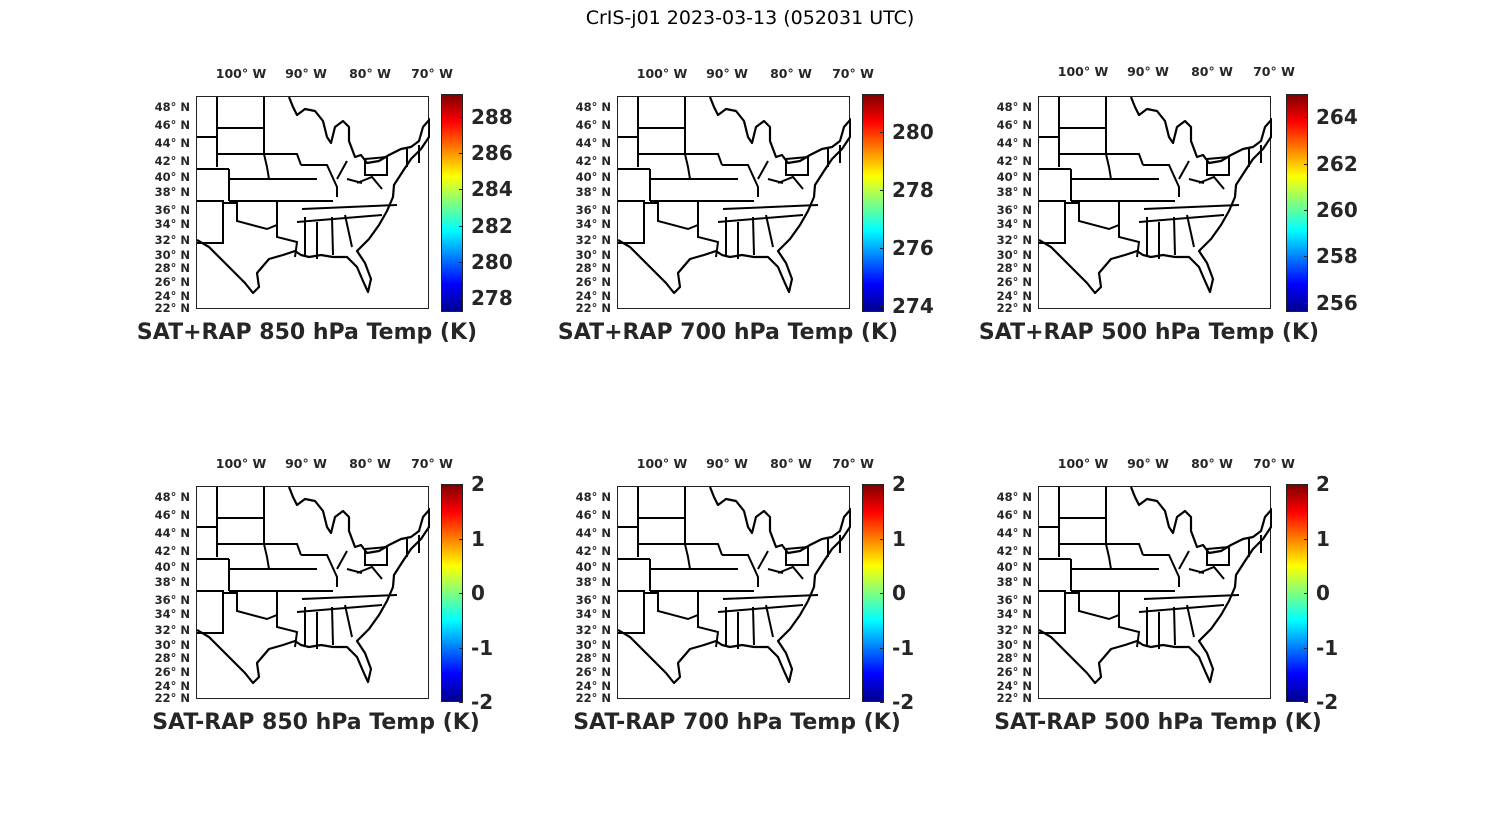 Image resolution: width=1500 pixels, height=825 pixels. I want to click on colorbar-tick-label: 286, so click(492, 153).